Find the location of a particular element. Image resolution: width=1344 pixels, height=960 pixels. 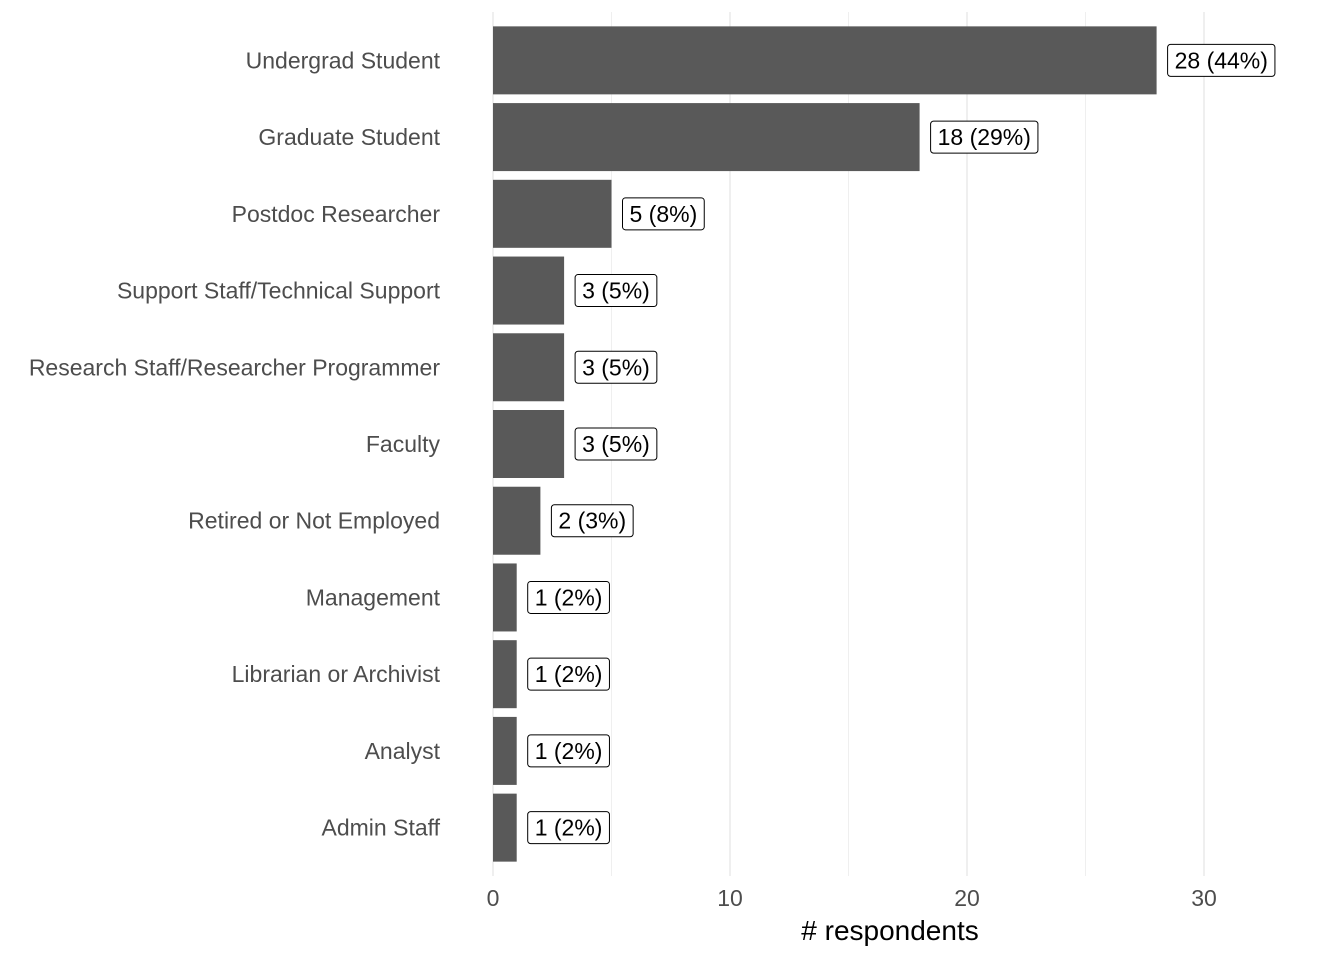

x-tick-label: 30 is located at coordinates (1204, 898).